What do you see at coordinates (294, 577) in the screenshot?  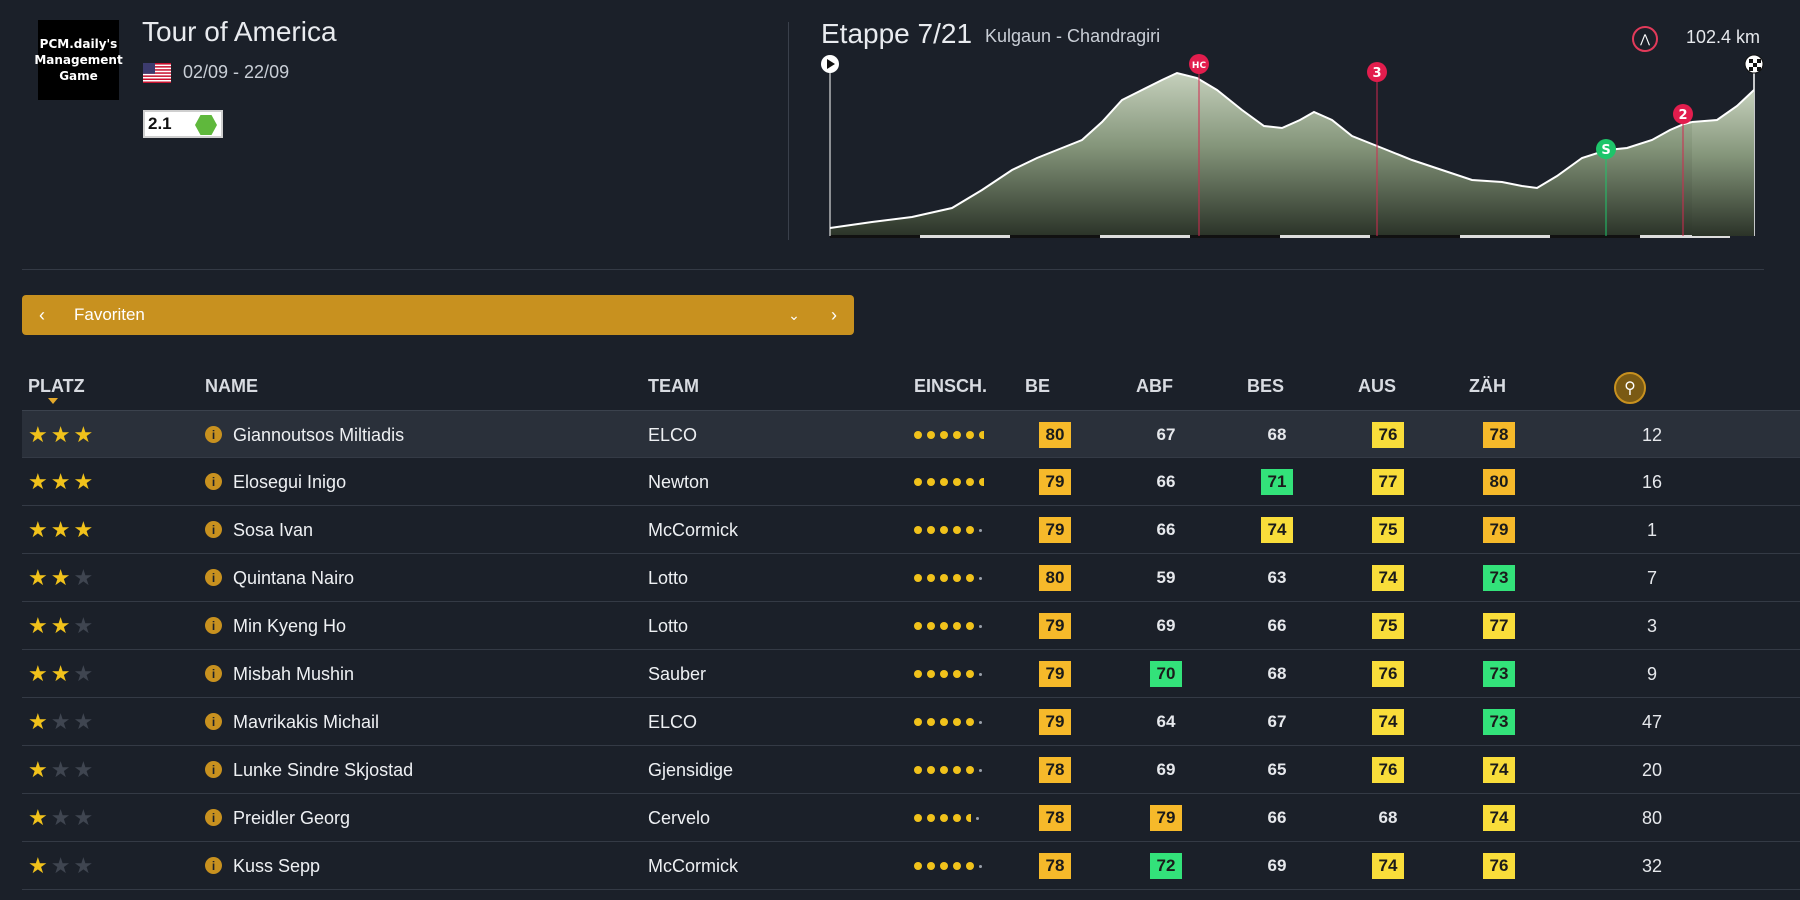 I see `rider-name: Quintana Nairo` at bounding box center [294, 577].